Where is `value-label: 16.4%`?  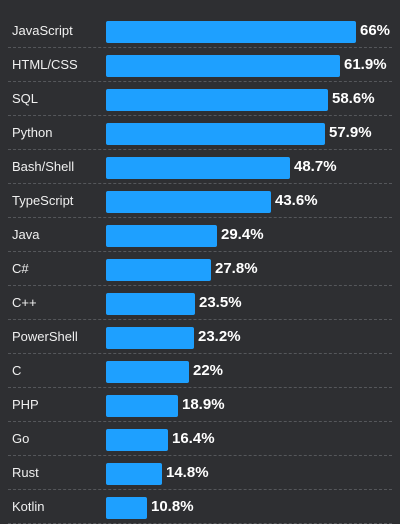 value-label: 16.4% is located at coordinates (193, 438).